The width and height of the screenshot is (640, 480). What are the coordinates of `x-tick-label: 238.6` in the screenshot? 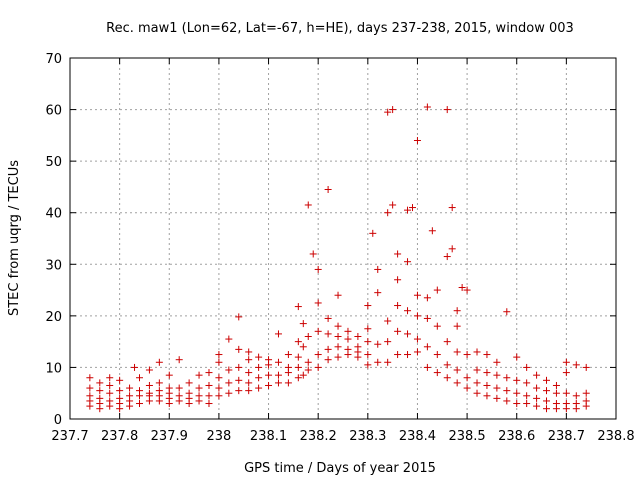 It's located at (516, 436).